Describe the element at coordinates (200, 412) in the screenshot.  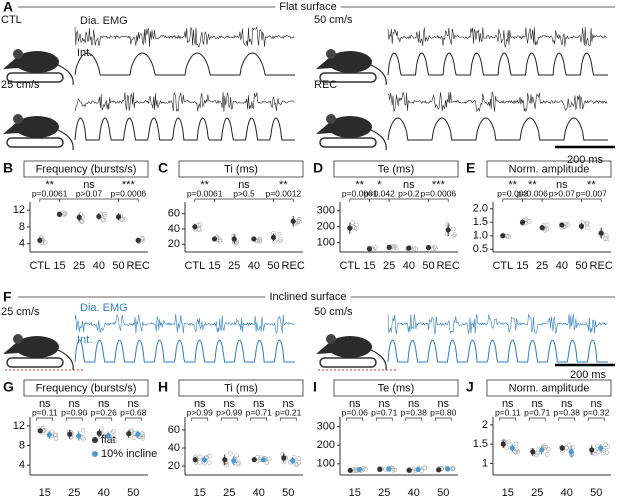
I see `p-value: p>0.99` at that location.